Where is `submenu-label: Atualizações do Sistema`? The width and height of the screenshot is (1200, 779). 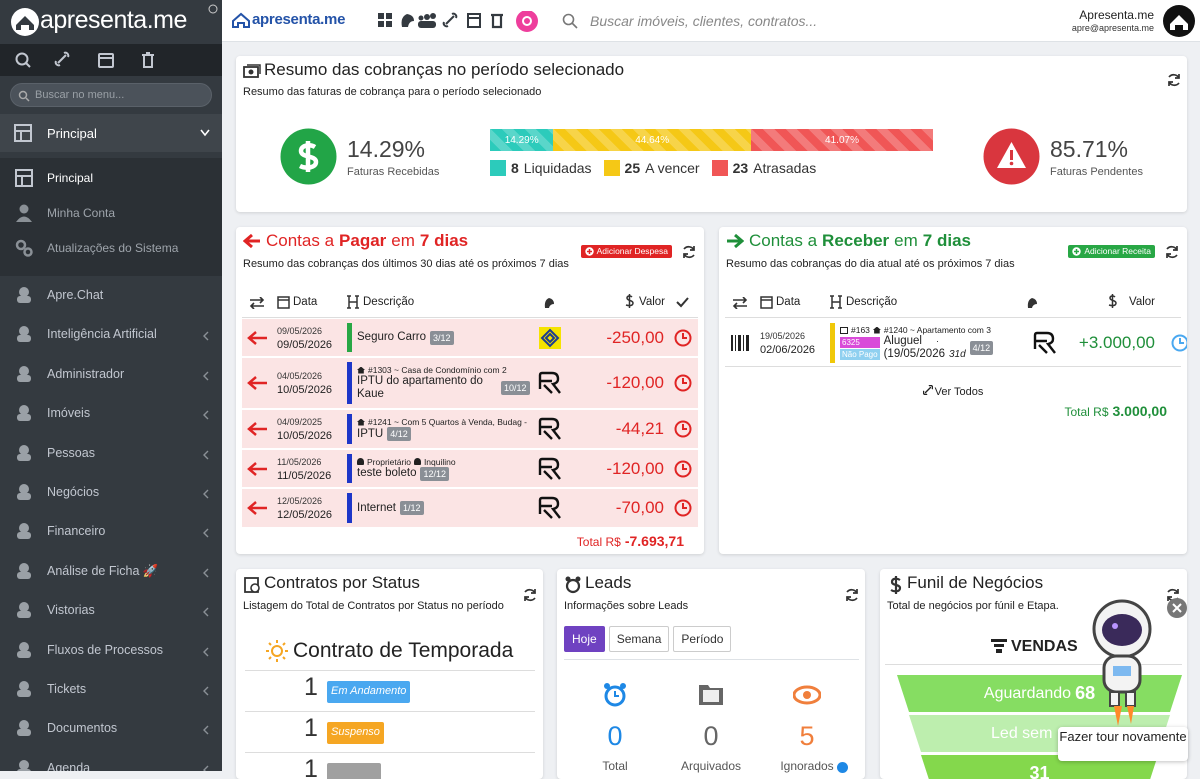
submenu-label: Atualizações do Sistema is located at coordinates (113, 248).